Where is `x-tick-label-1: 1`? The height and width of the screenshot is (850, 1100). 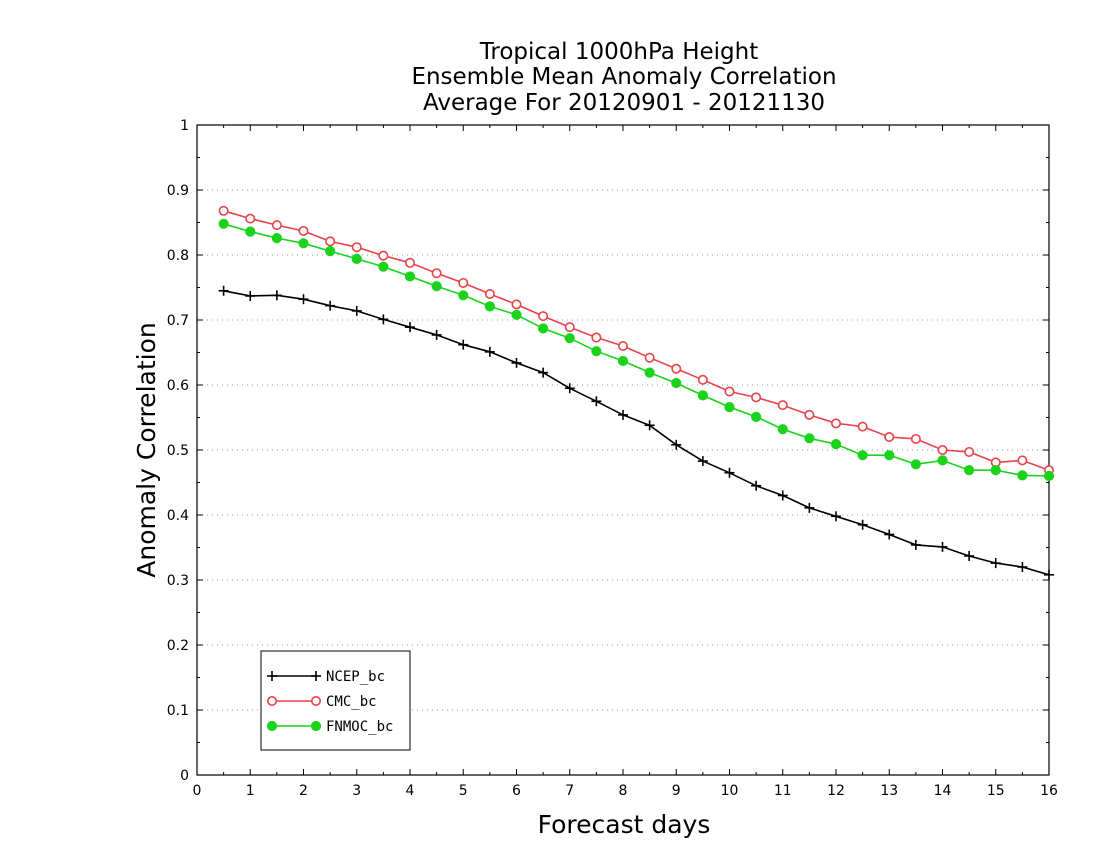
x-tick-label-1: 1 is located at coordinates (250, 791).